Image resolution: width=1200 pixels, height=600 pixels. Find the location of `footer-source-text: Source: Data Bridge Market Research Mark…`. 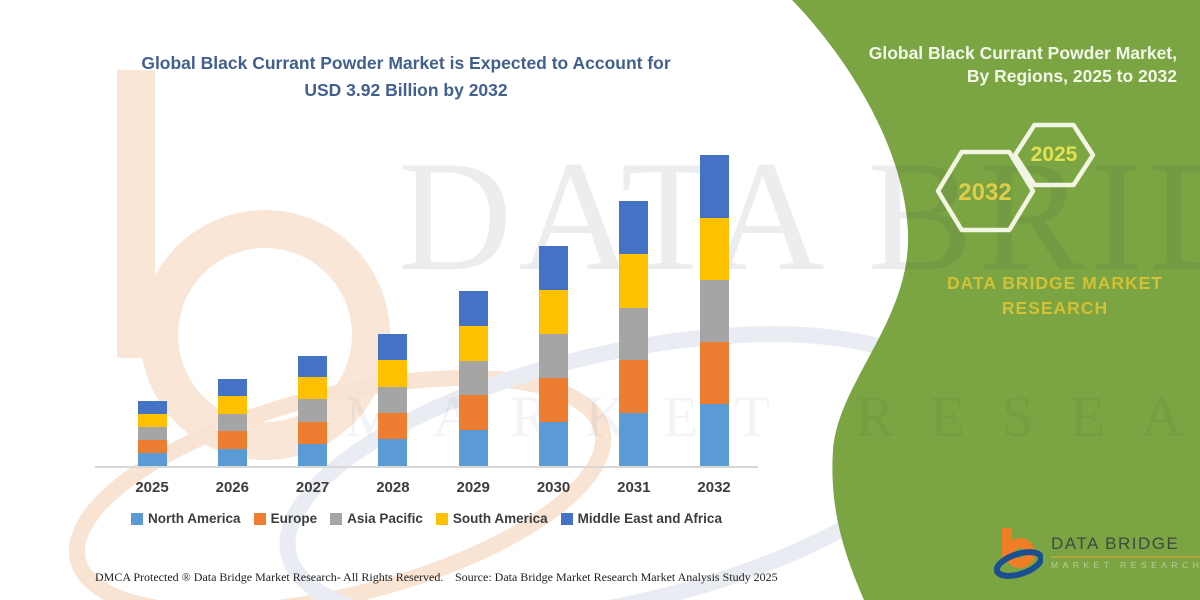

footer-source-text: Source: Data Bridge Market Research Mark… is located at coordinates (616, 577).